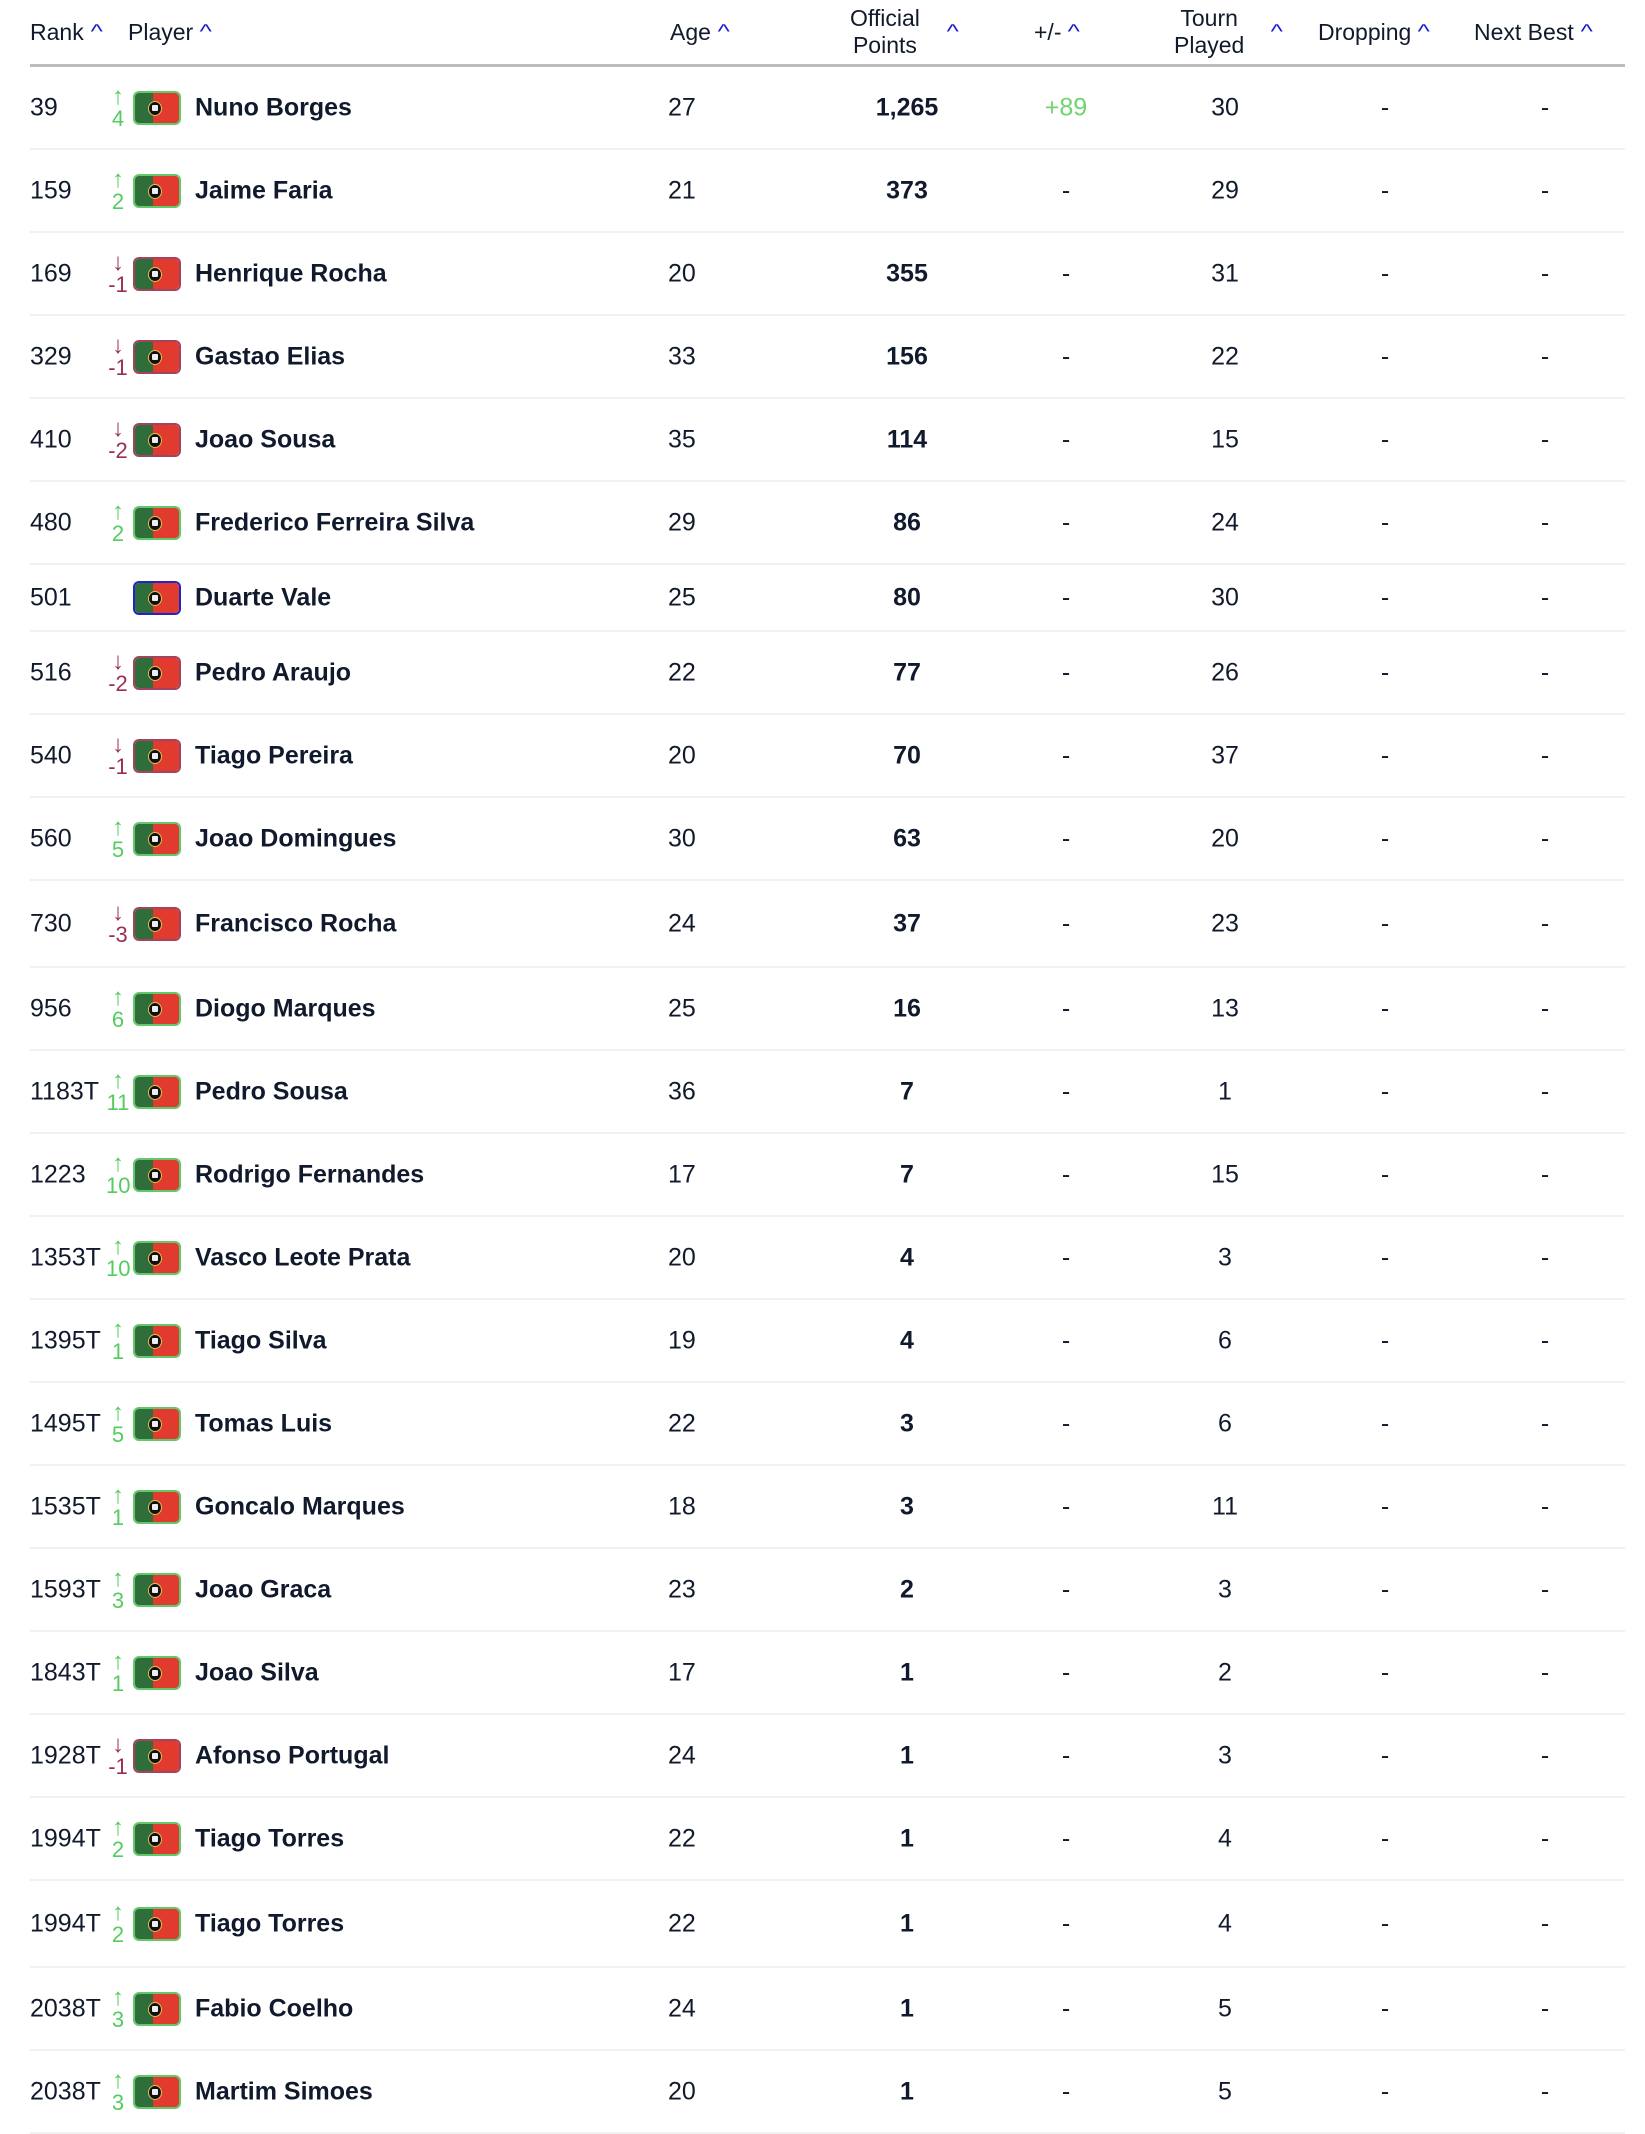 The image size is (1645, 2134). What do you see at coordinates (827, 1507) in the screenshot?
I see `table-row: 1535T ↑ 1 Goncalo Marques 18 3-11- -` at bounding box center [827, 1507].